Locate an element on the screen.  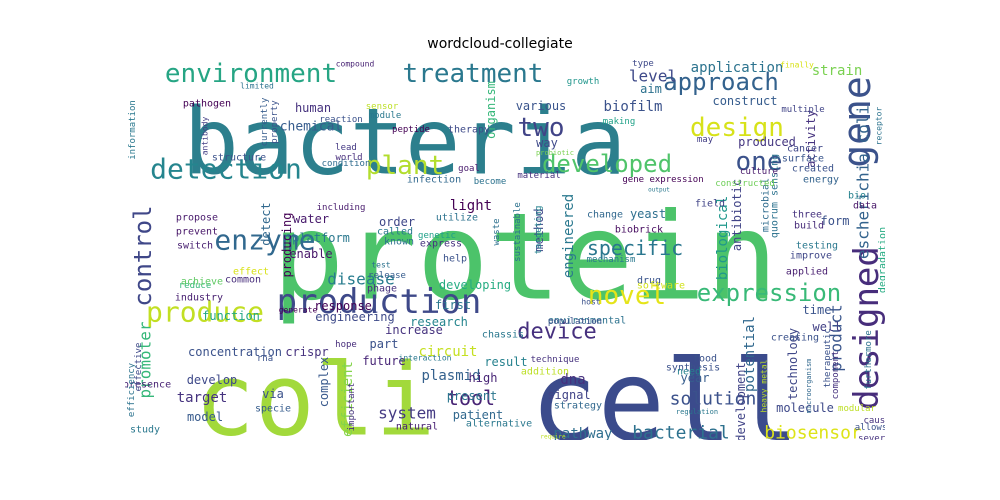
cloud-word-sensor: sensor is located at coordinates (382, 107).